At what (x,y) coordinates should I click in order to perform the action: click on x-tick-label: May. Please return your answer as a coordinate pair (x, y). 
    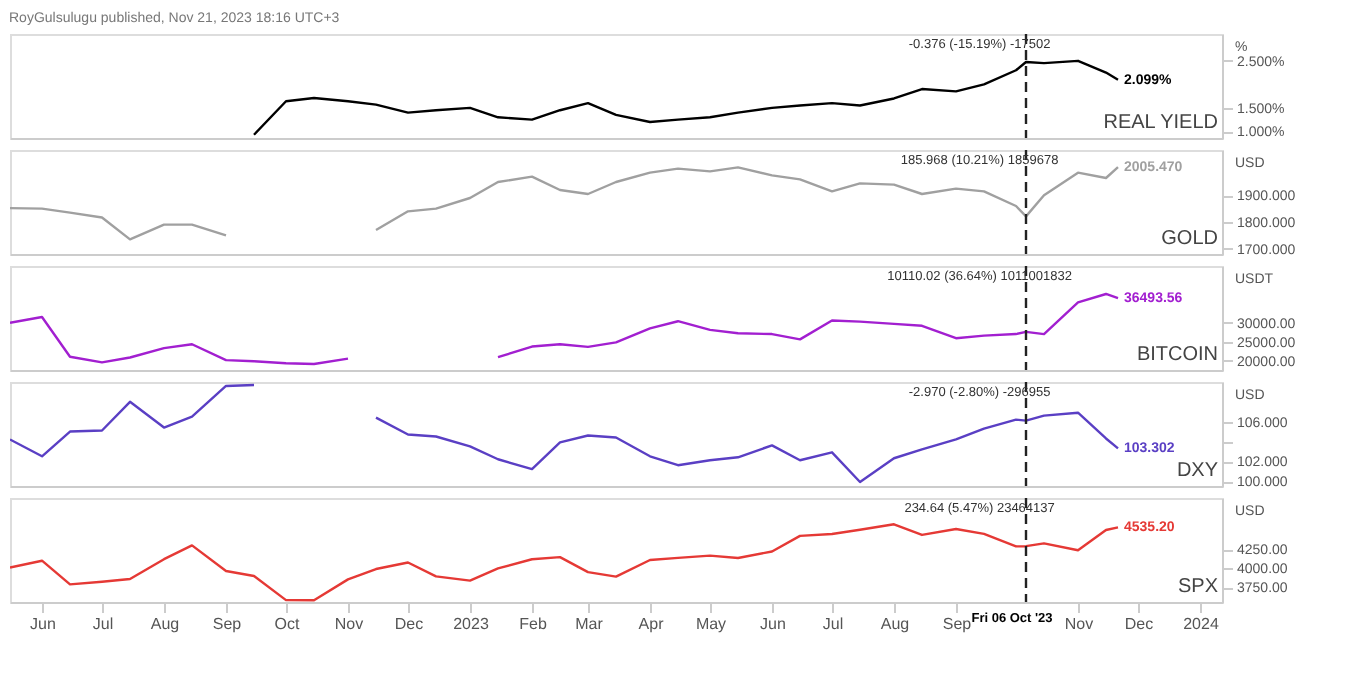
    Looking at the image, I should click on (711, 624).